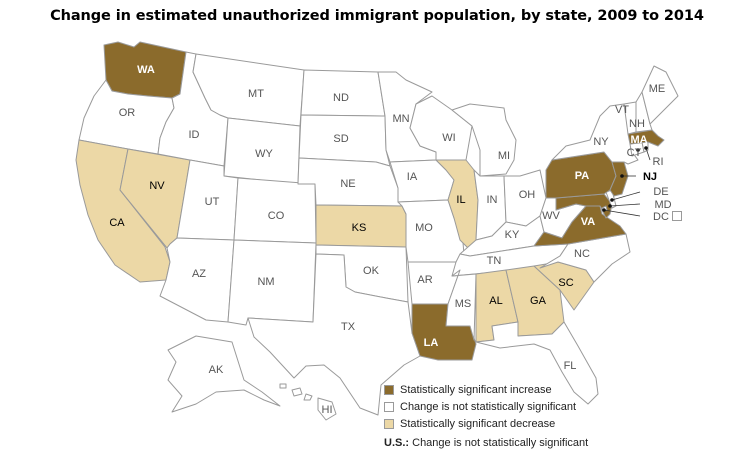  I want to click on state-MA, so click(646, 138).